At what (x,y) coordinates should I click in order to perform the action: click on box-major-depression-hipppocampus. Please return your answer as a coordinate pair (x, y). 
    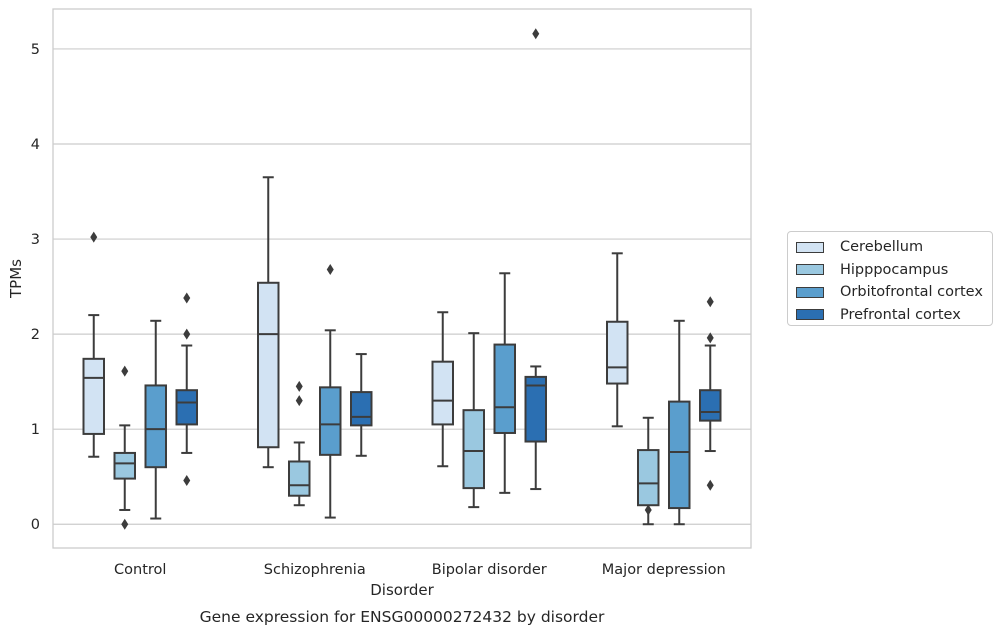
    Looking at the image, I should click on (648, 471).